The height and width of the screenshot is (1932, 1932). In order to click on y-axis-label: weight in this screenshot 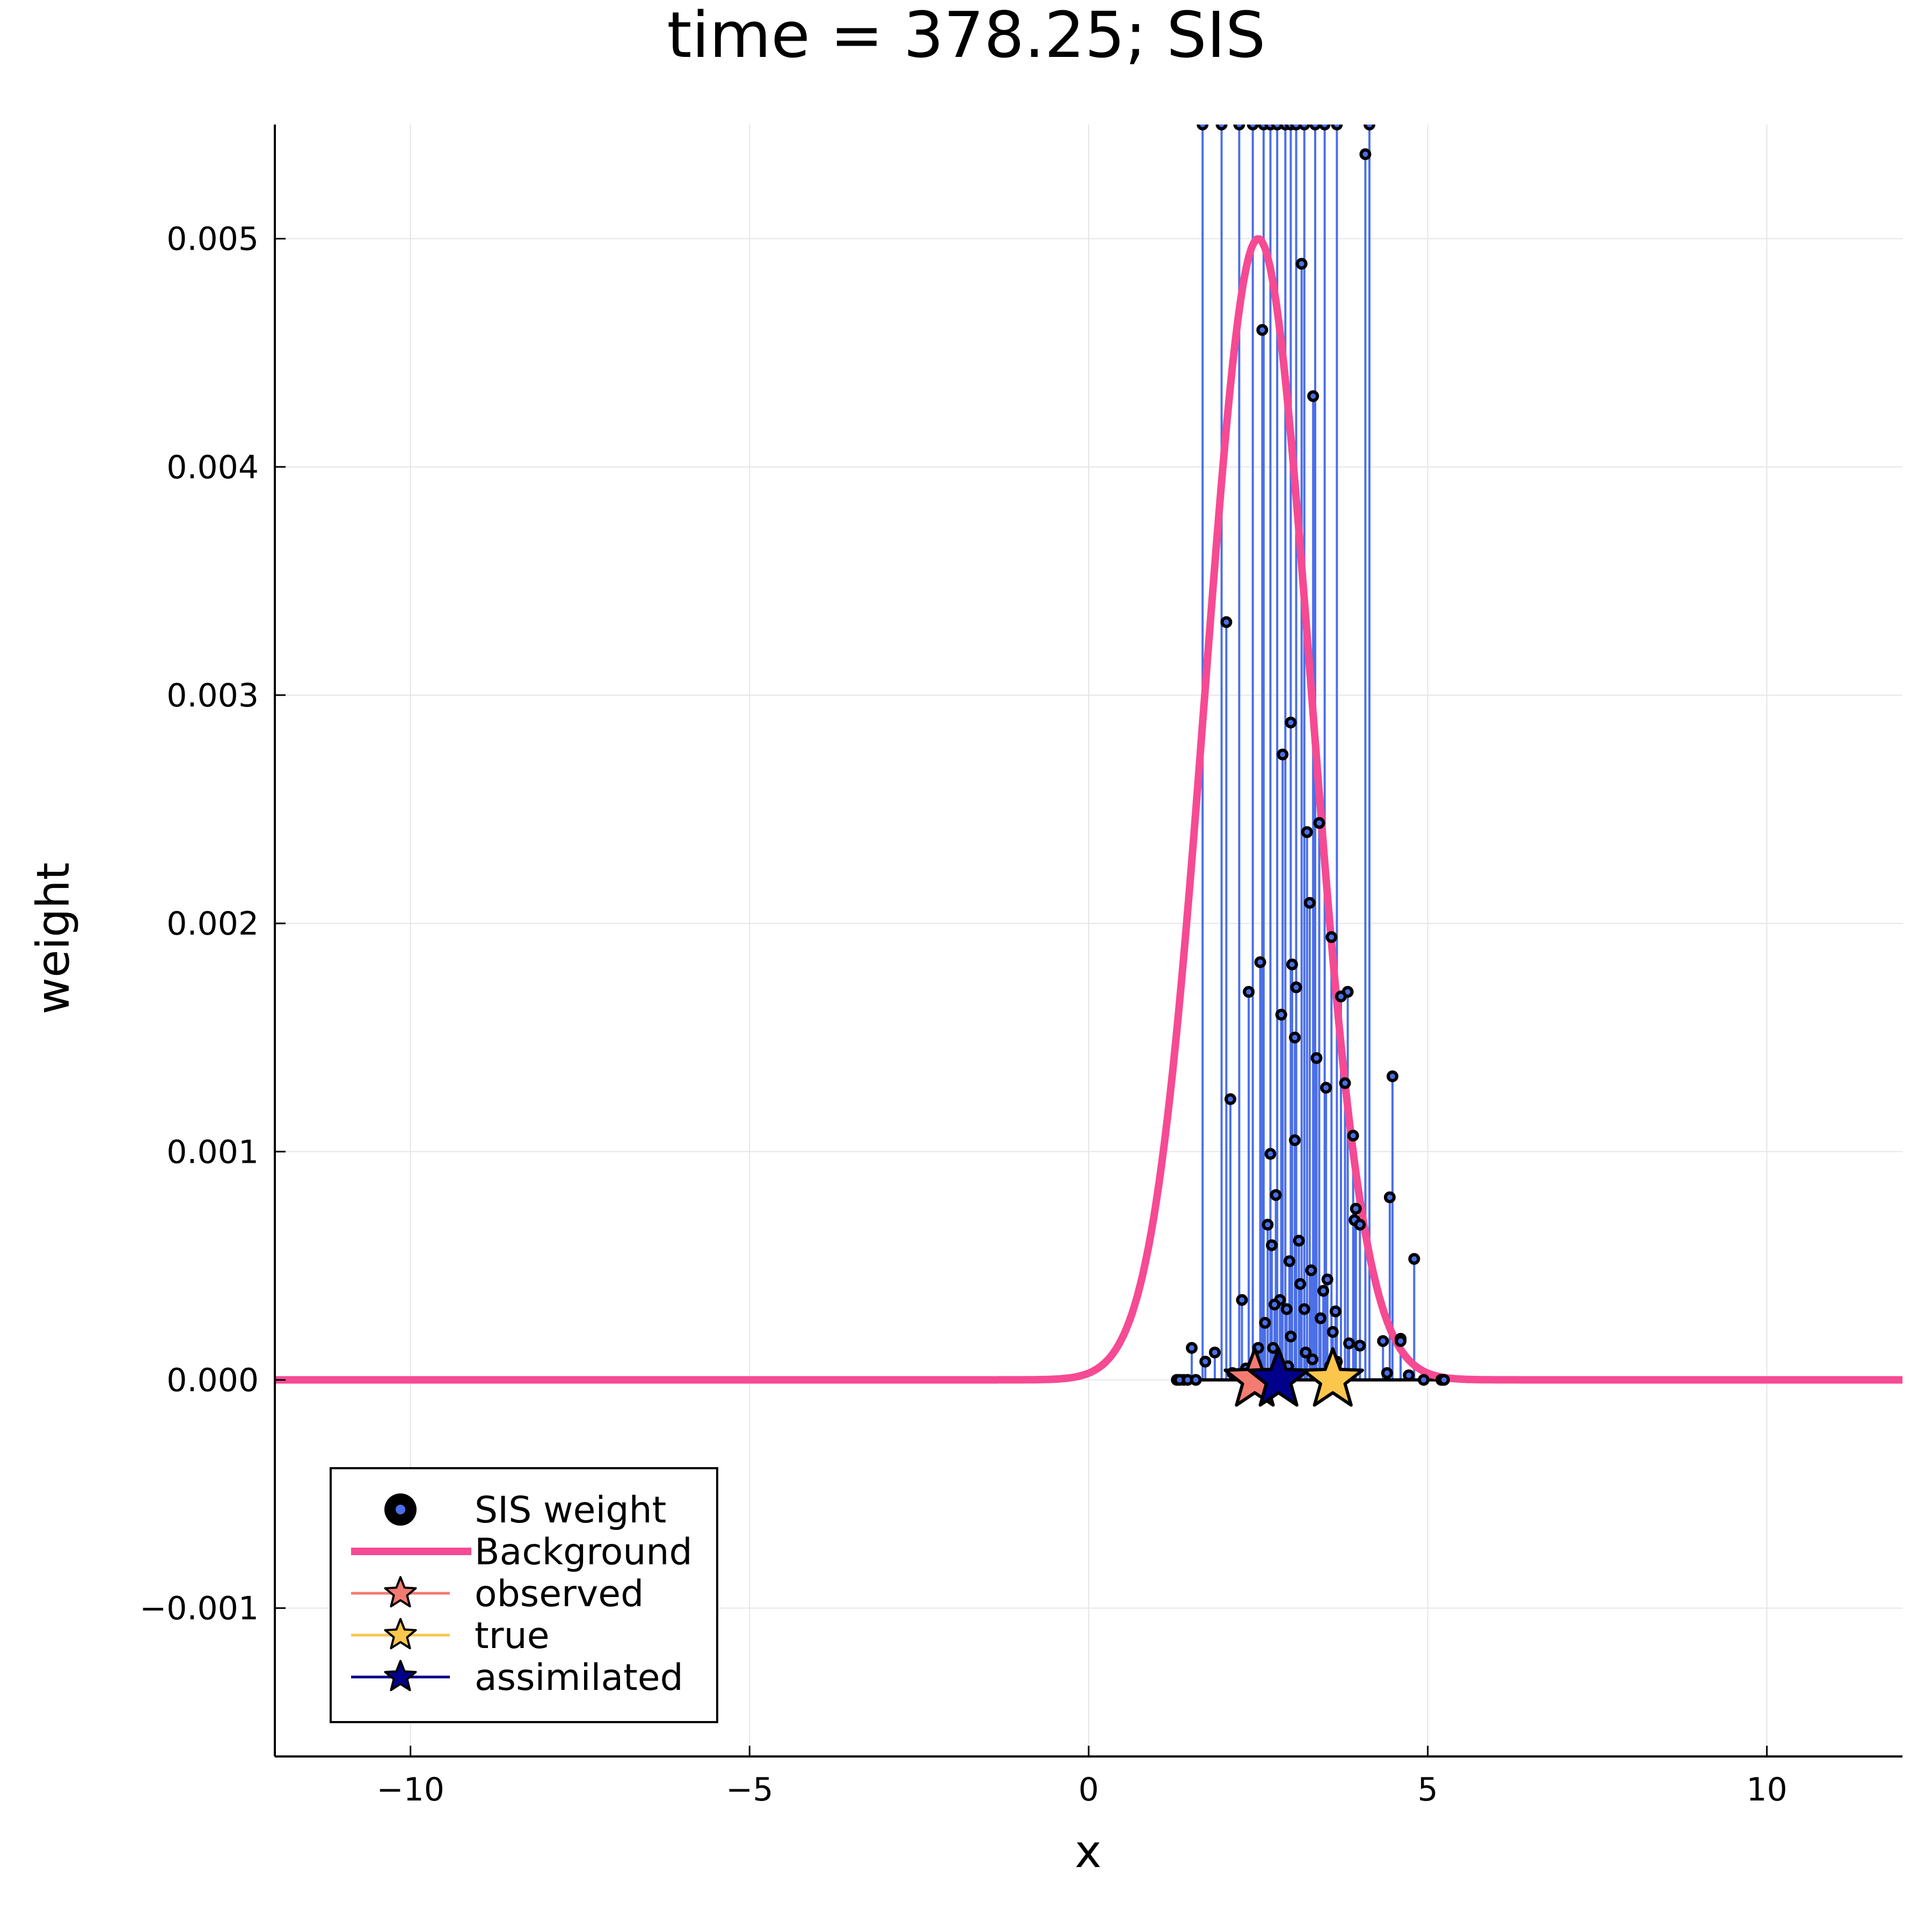, I will do `click(53, 938)`.